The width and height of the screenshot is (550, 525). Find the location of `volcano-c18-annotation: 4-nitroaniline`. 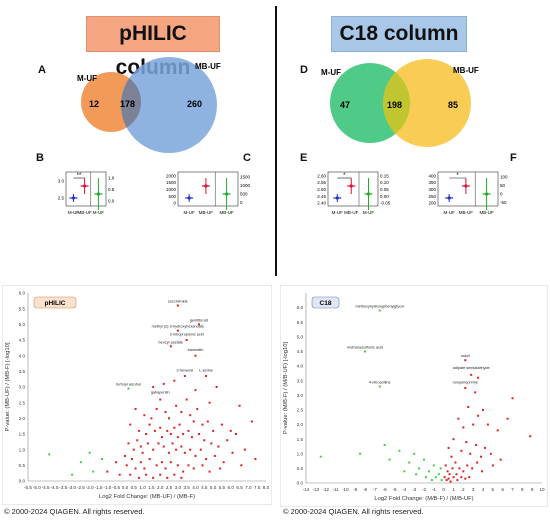

volcano-c18-annotation: 4-nitroaniline is located at coordinates (380, 383).